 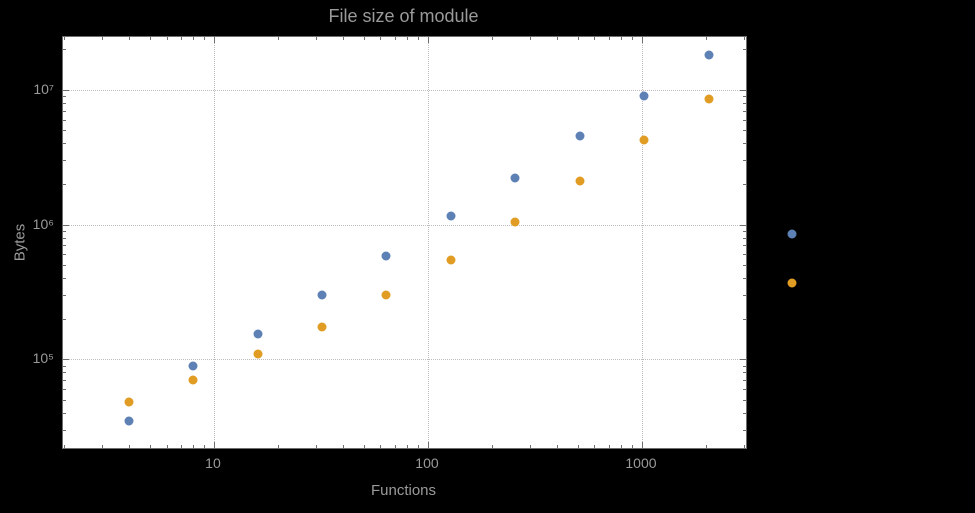 I want to click on y-tick-label: 10⁶, so click(x=43, y=223).